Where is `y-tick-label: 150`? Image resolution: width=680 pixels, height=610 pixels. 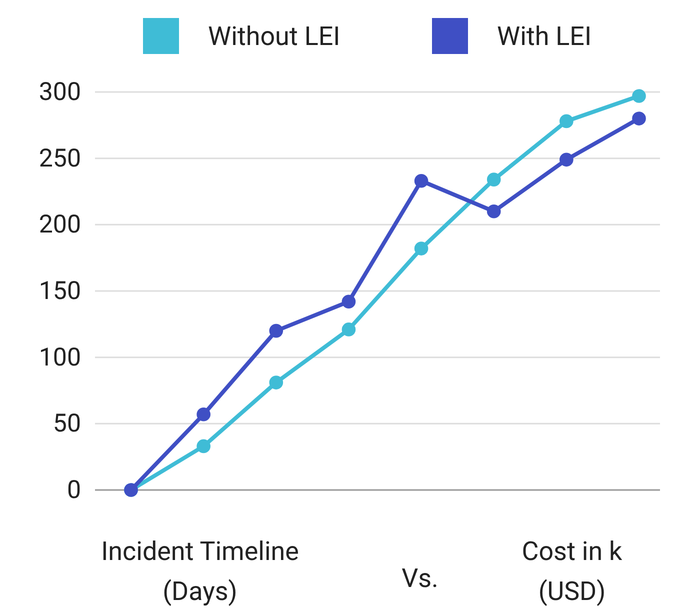 y-tick-label: 150 is located at coordinates (59, 291).